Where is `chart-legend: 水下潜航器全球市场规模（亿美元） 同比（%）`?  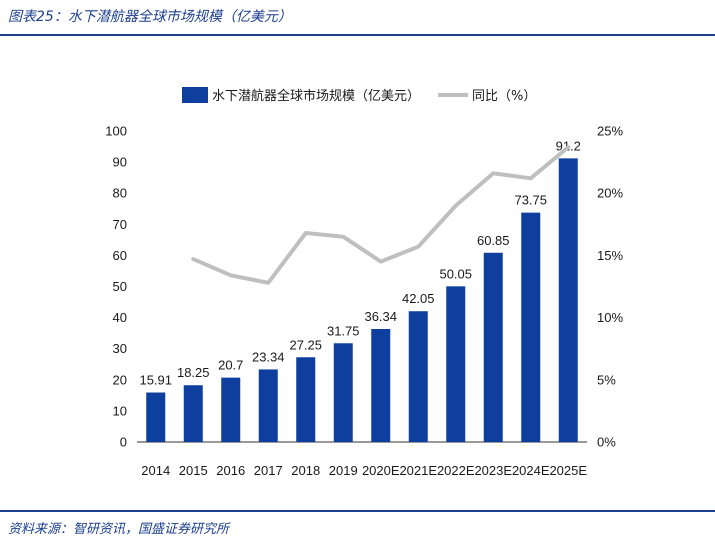
chart-legend: 水下潜航器全球市场规模（亿美元） 同比（%） is located at coordinates (359, 95).